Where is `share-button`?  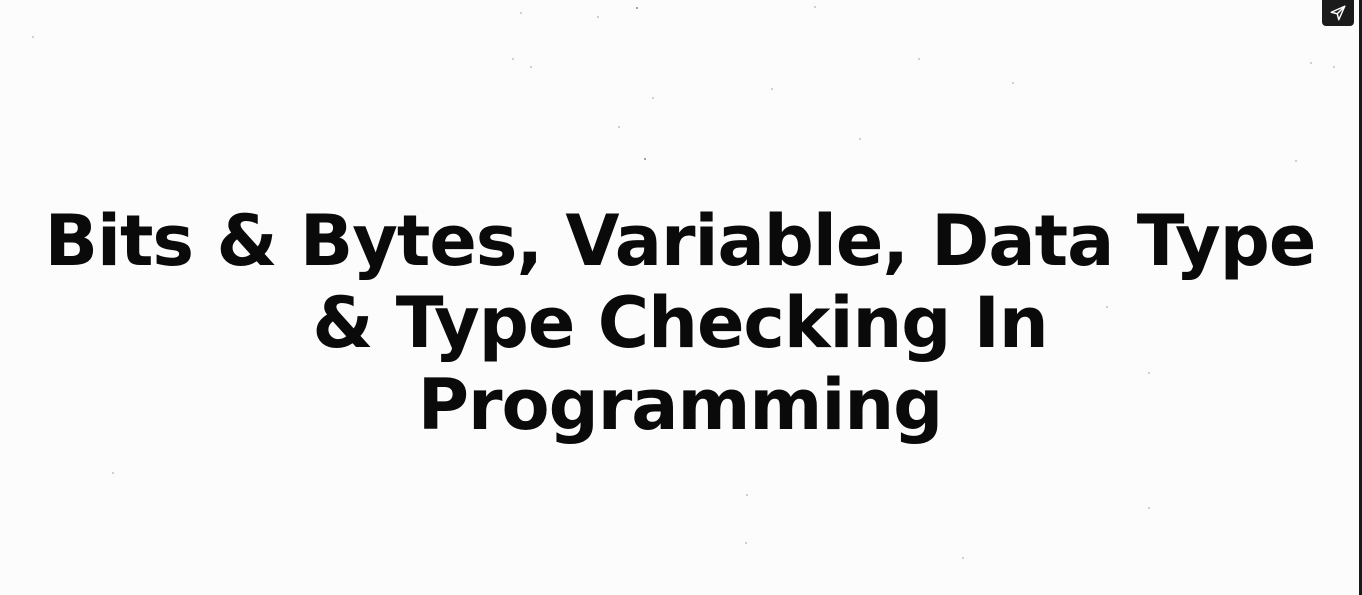 share-button is located at coordinates (1338, 13).